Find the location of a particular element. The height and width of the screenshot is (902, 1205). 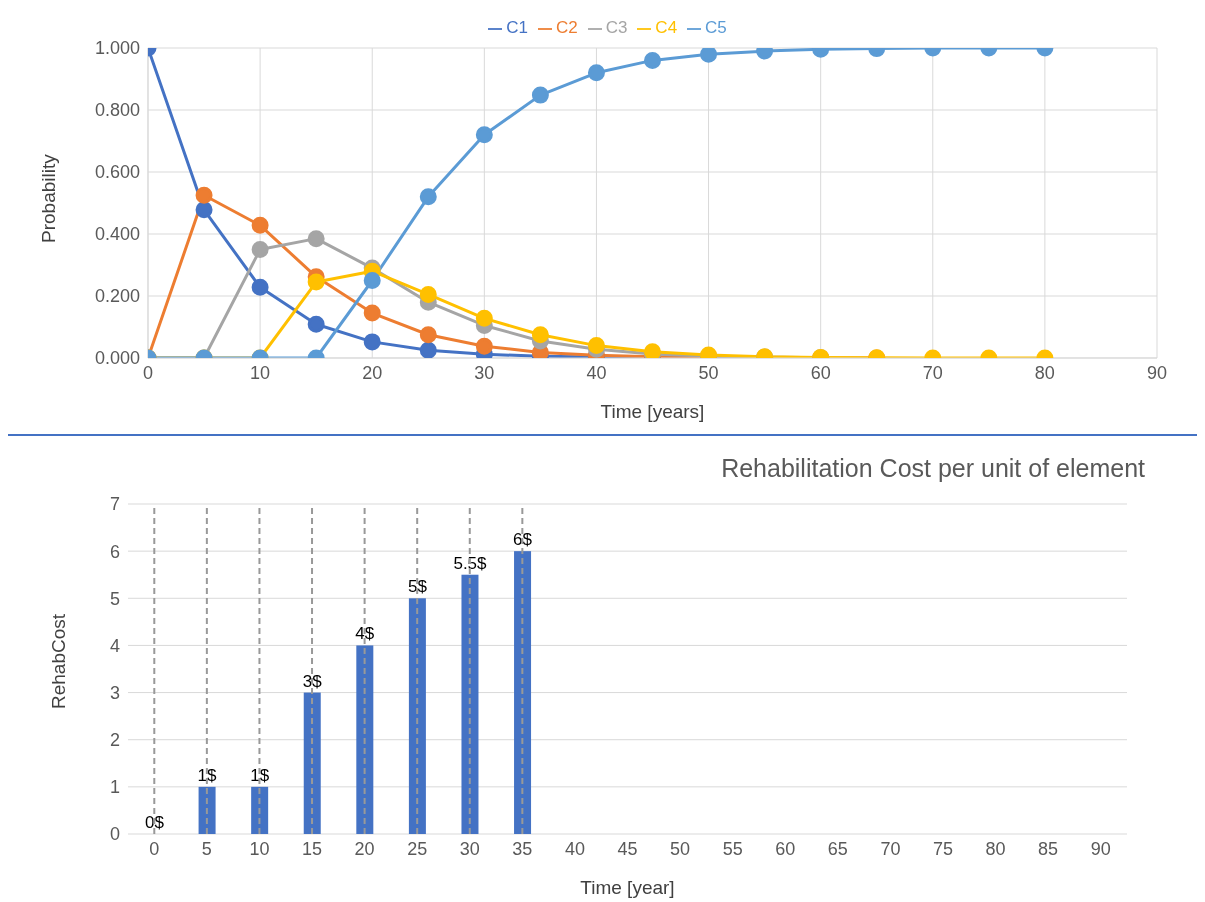

y-tick-label: 1 is located at coordinates (114, 787).